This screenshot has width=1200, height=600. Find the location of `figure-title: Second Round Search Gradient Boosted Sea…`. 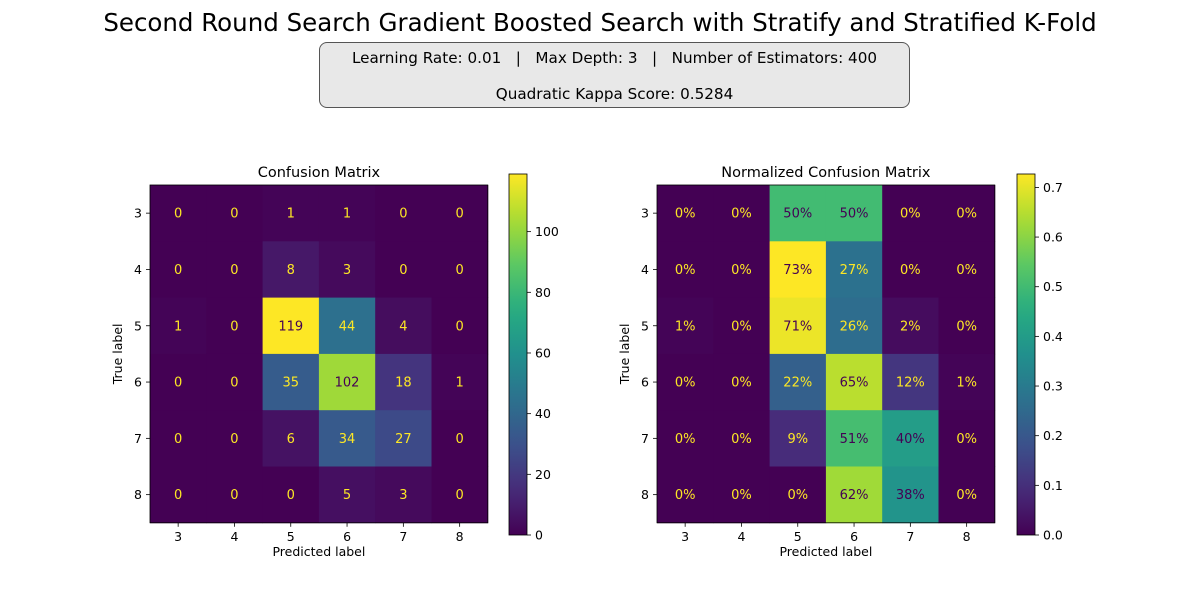

figure-title: Second Round Search Gradient Boosted Sea… is located at coordinates (600, 22).